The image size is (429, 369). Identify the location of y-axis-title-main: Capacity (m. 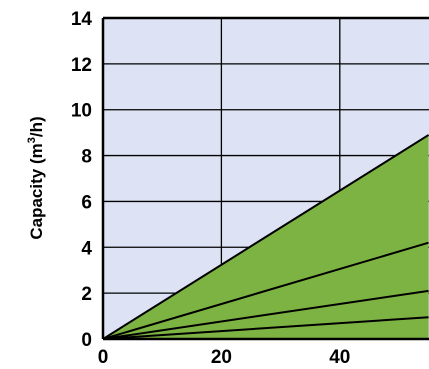
(36, 191).